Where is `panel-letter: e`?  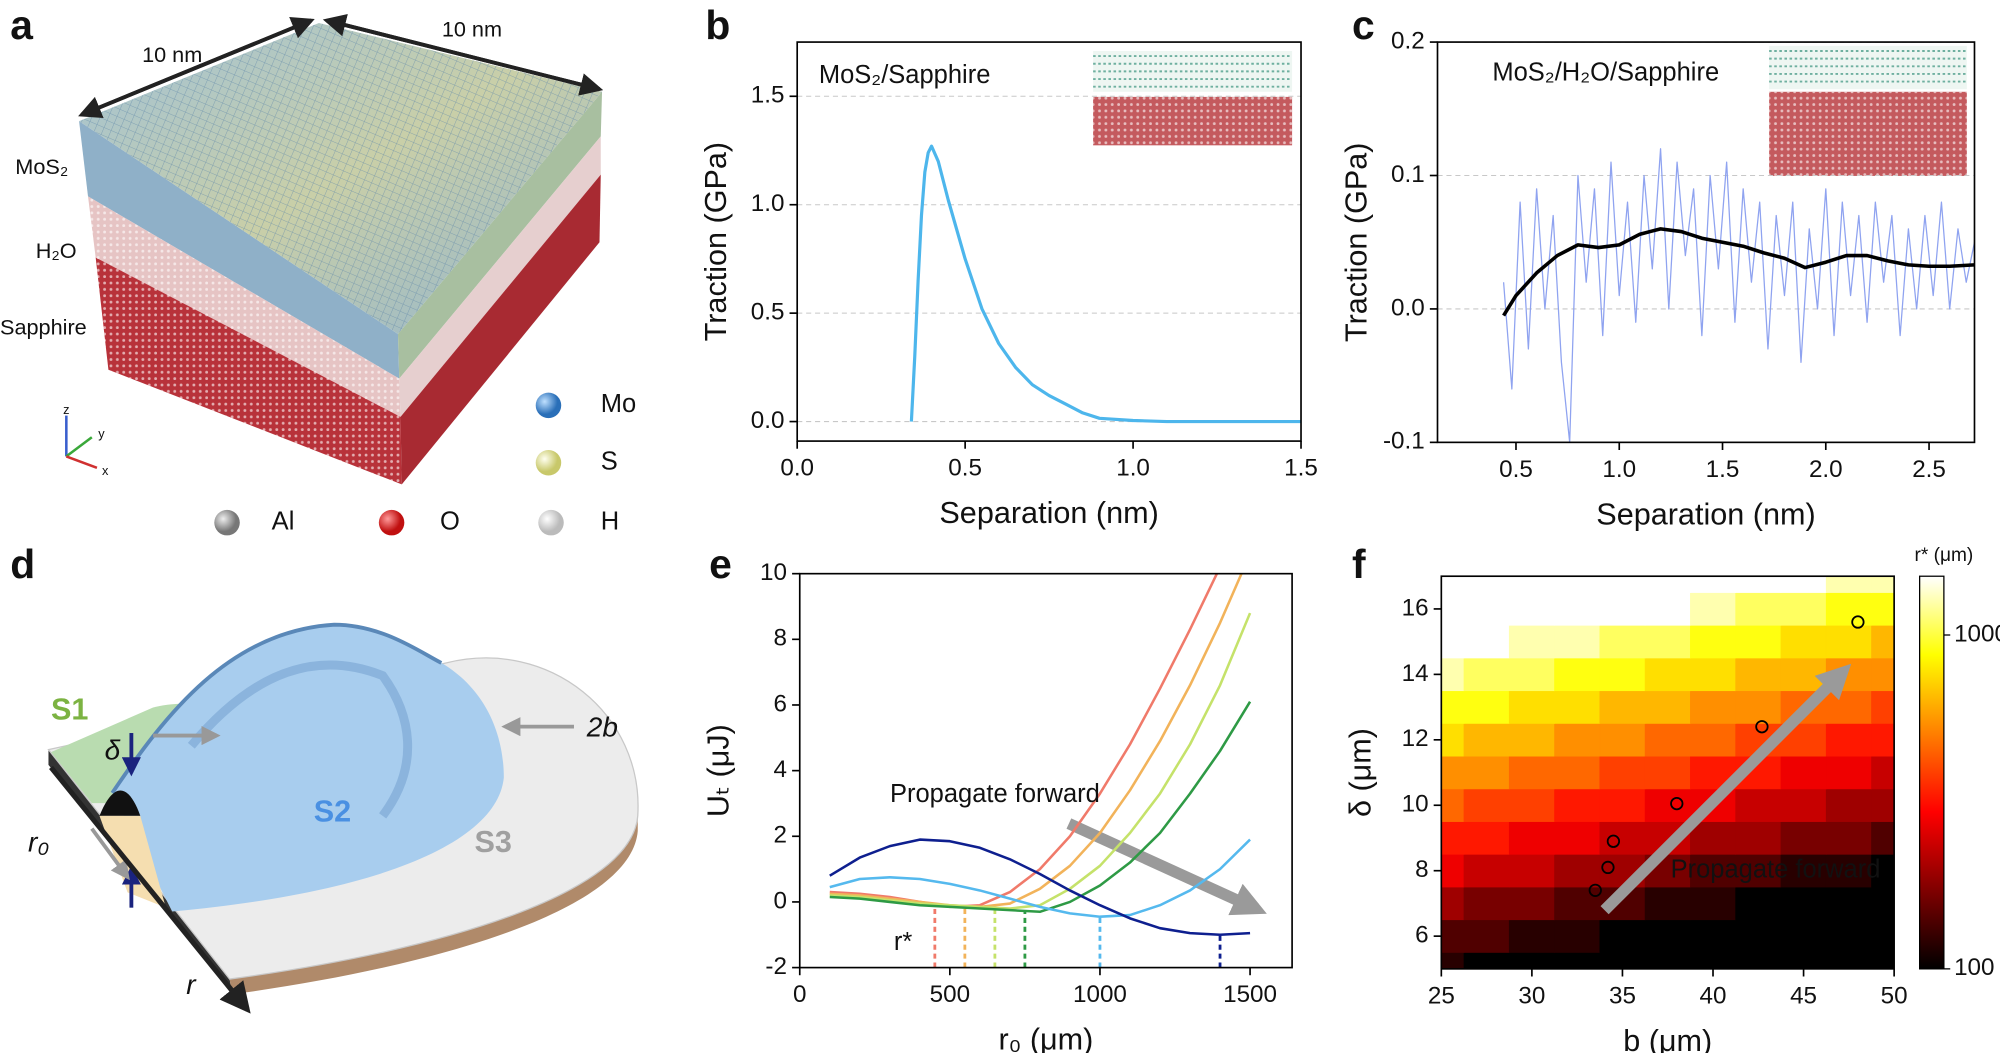 panel-letter: e is located at coordinates (720, 564).